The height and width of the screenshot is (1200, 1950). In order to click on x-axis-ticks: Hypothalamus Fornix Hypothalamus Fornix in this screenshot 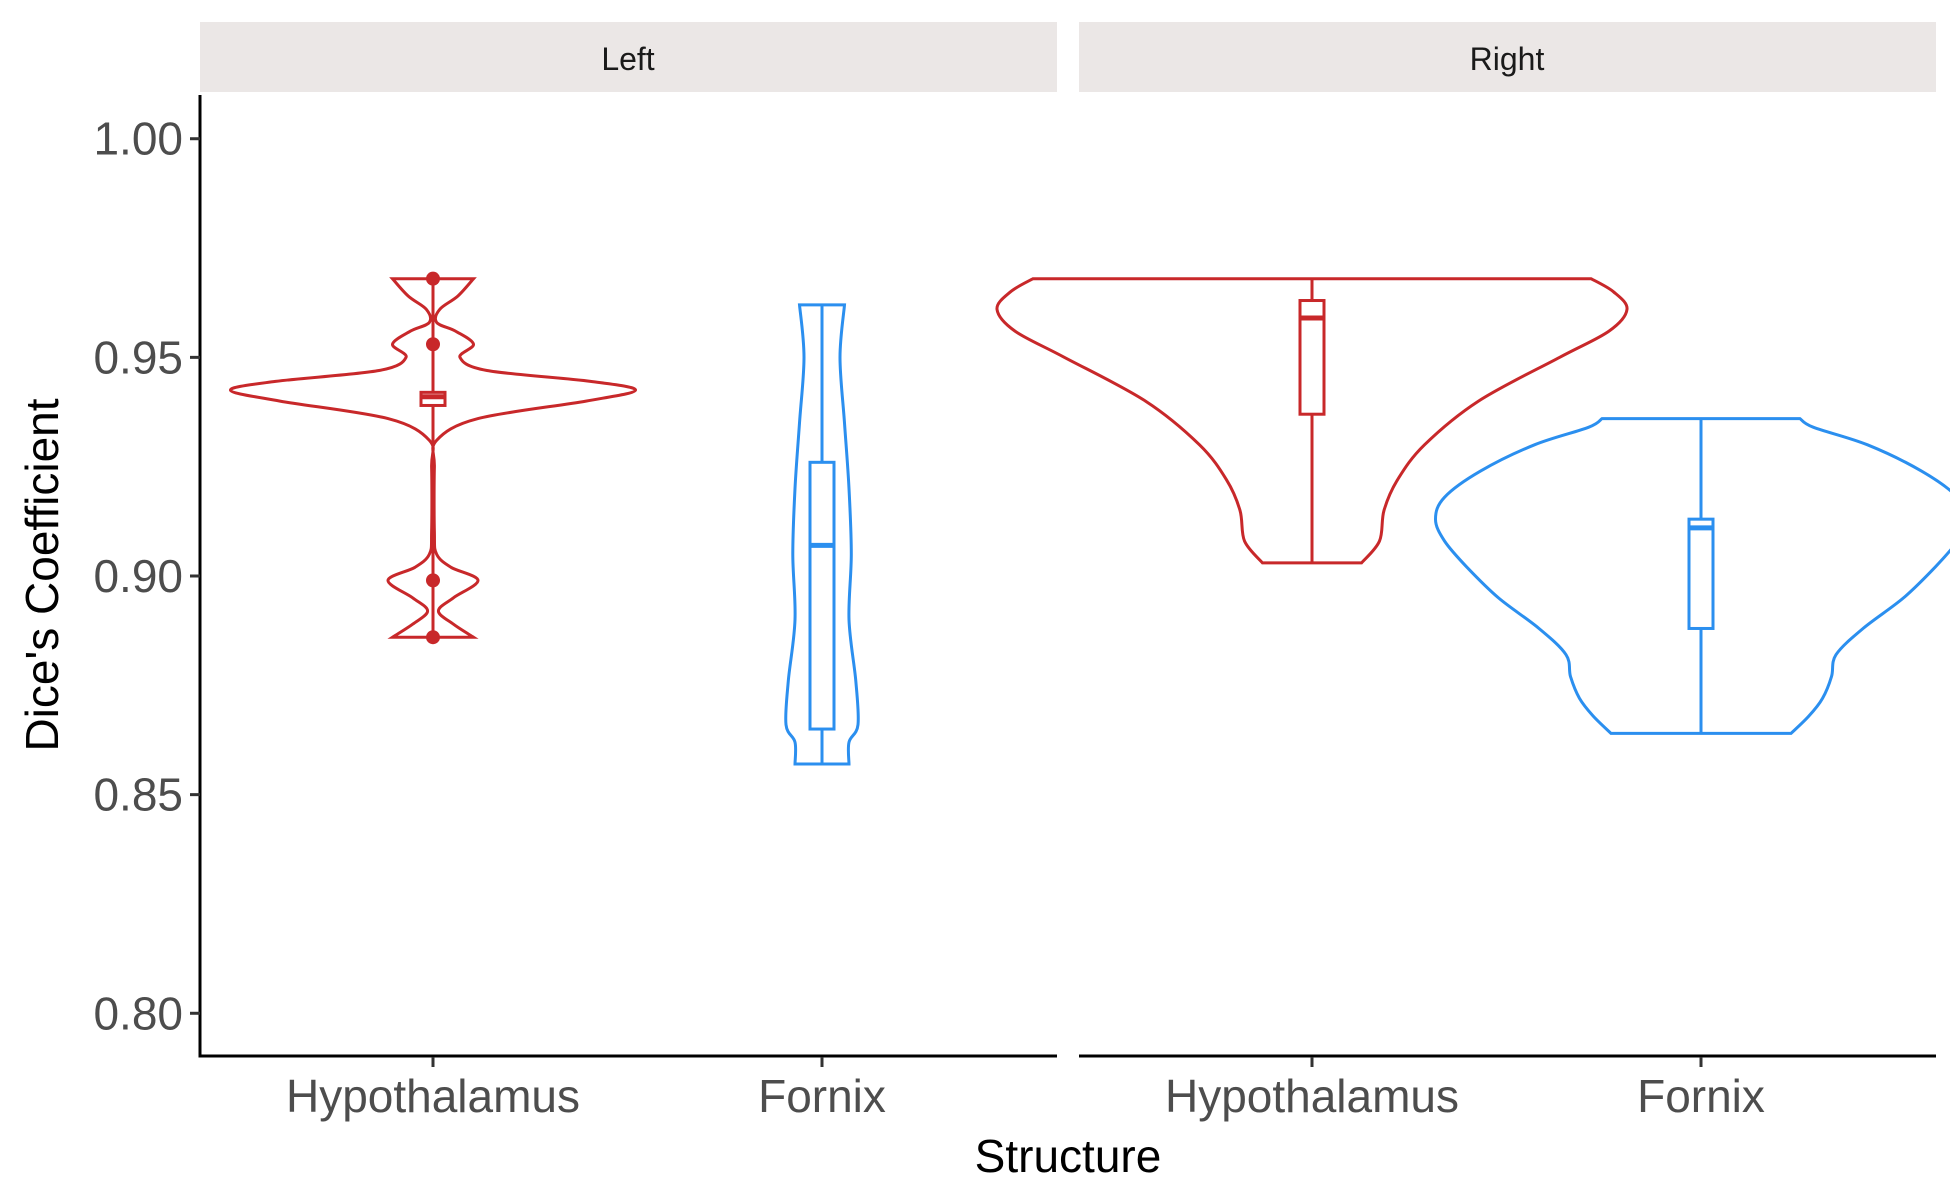, I will do `click(1025, 1089)`.